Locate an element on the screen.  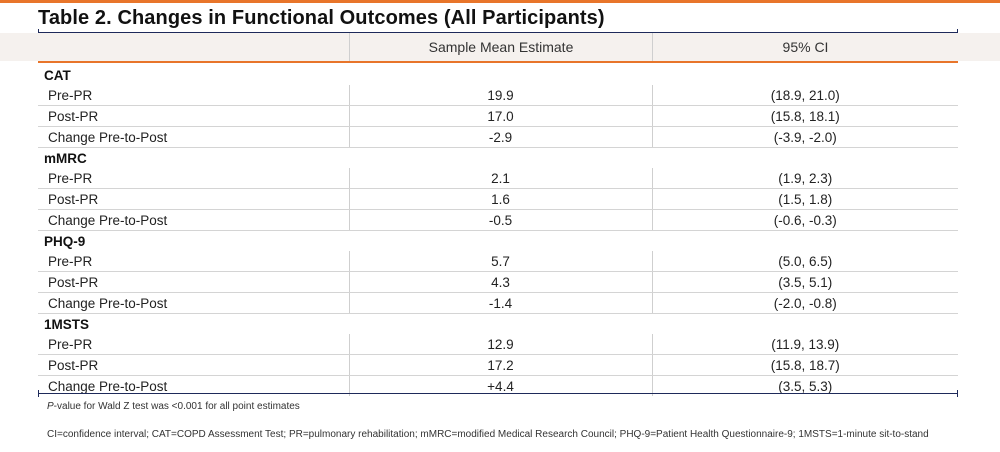
mean-estimate: -1.4 is located at coordinates (500, 303).